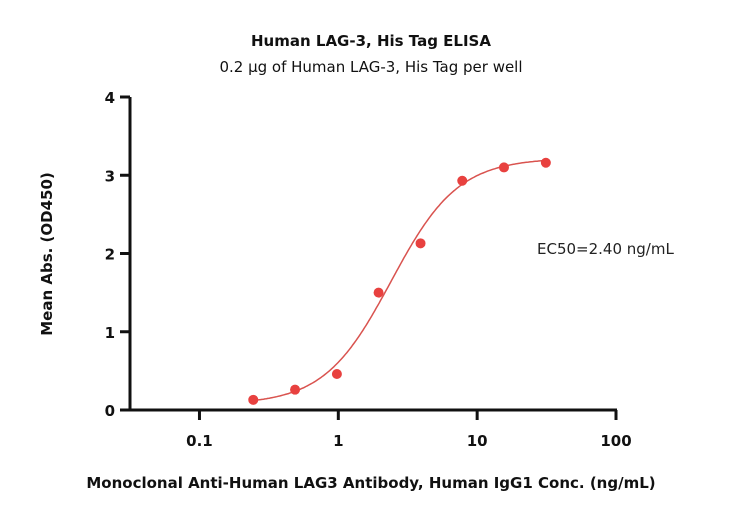 This screenshot has height=510, width=743. What do you see at coordinates (110, 176) in the screenshot?
I see `y-tick-label: 3` at bounding box center [110, 176].